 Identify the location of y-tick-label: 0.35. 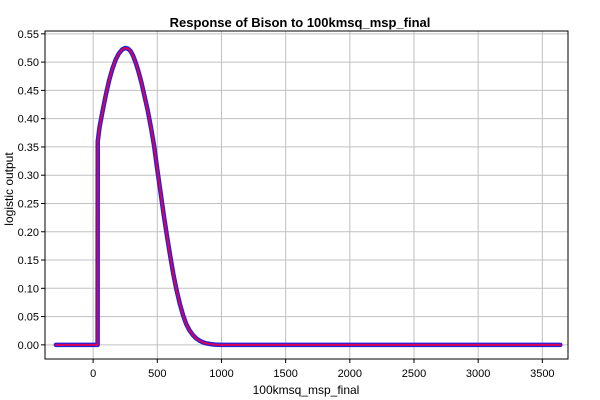
(28, 148).